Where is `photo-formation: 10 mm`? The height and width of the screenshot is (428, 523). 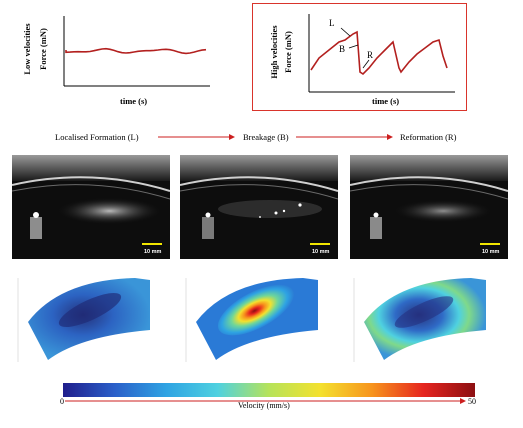
photo-formation: 10 mm is located at coordinates (91, 207).